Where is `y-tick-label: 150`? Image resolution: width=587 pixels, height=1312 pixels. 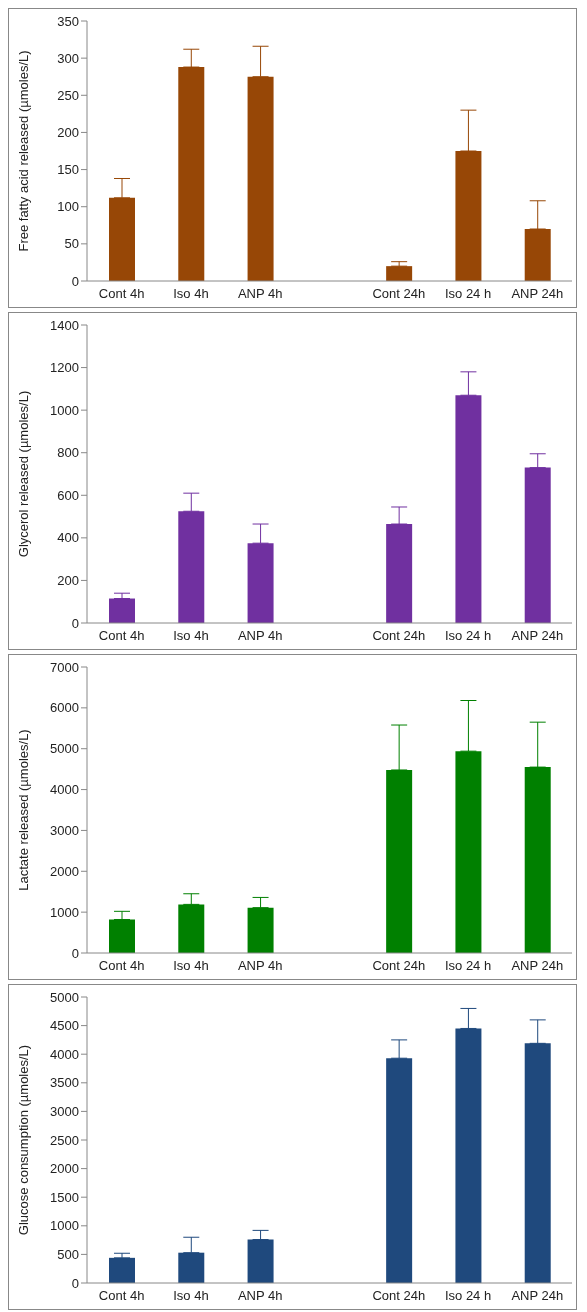 y-tick-label: 150 is located at coordinates (68, 170).